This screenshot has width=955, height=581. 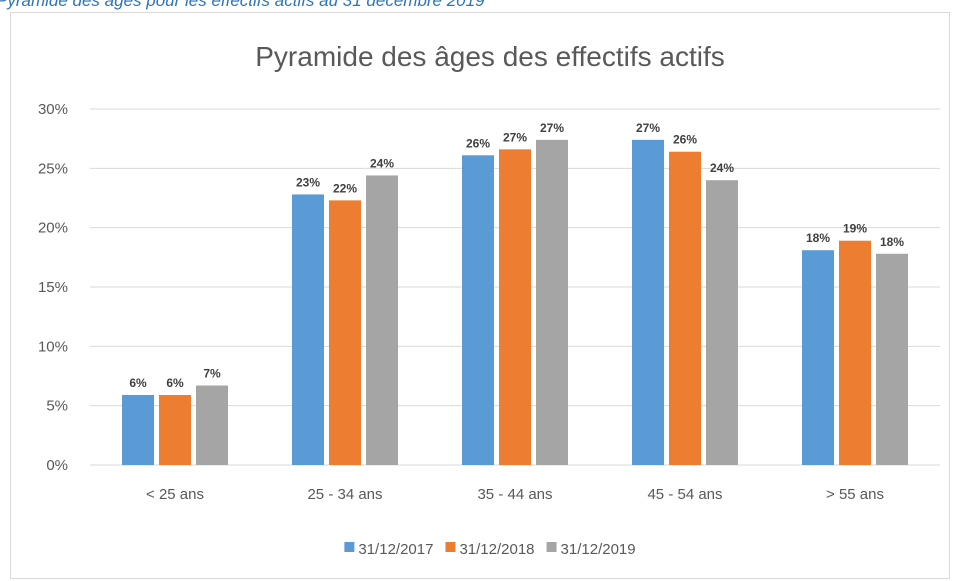 I want to click on x-tick-label: > 55 ans, so click(x=855, y=494).